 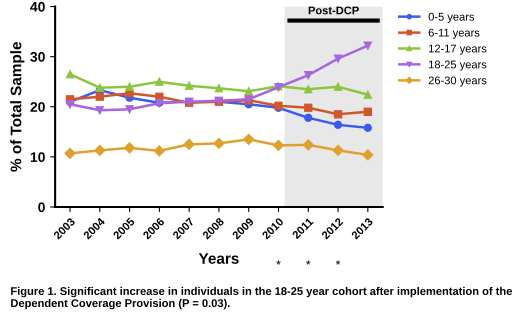 What do you see at coordinates (457, 81) in the screenshot?
I see `legend-label: 26-30 years` at bounding box center [457, 81].